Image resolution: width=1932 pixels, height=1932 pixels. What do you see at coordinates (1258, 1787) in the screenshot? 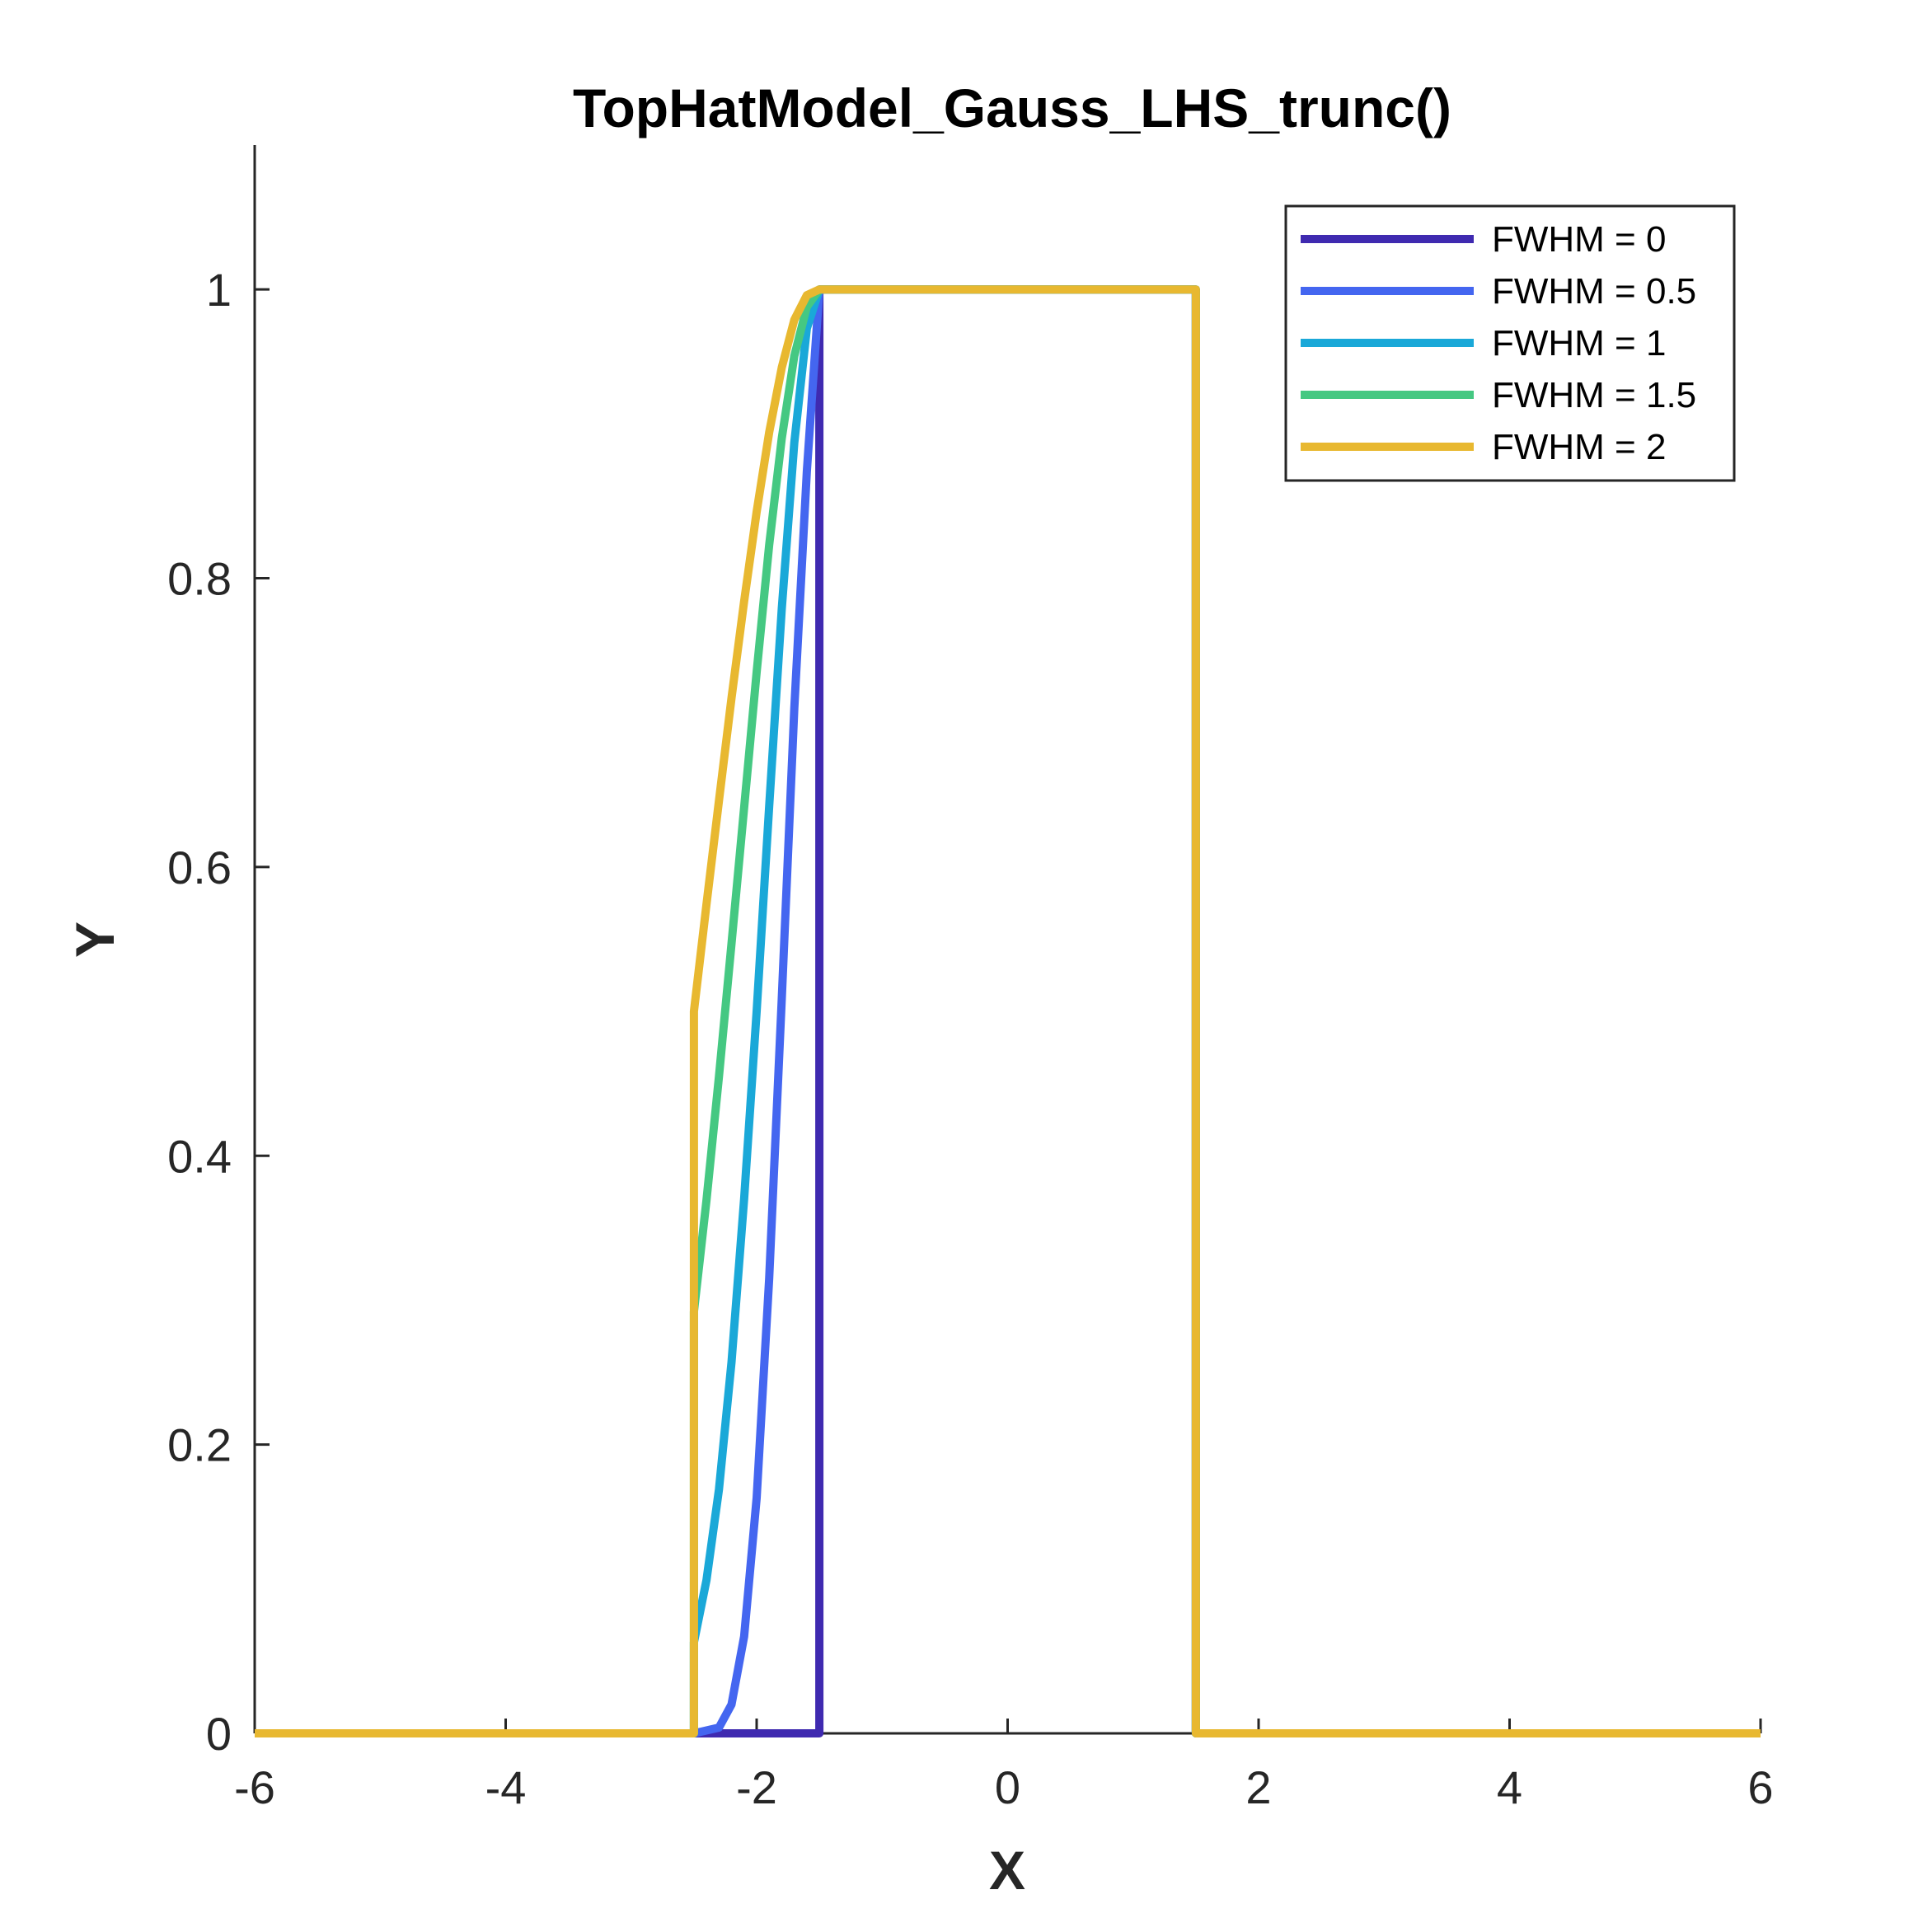
I see `x-tick-label: 2` at bounding box center [1258, 1787].